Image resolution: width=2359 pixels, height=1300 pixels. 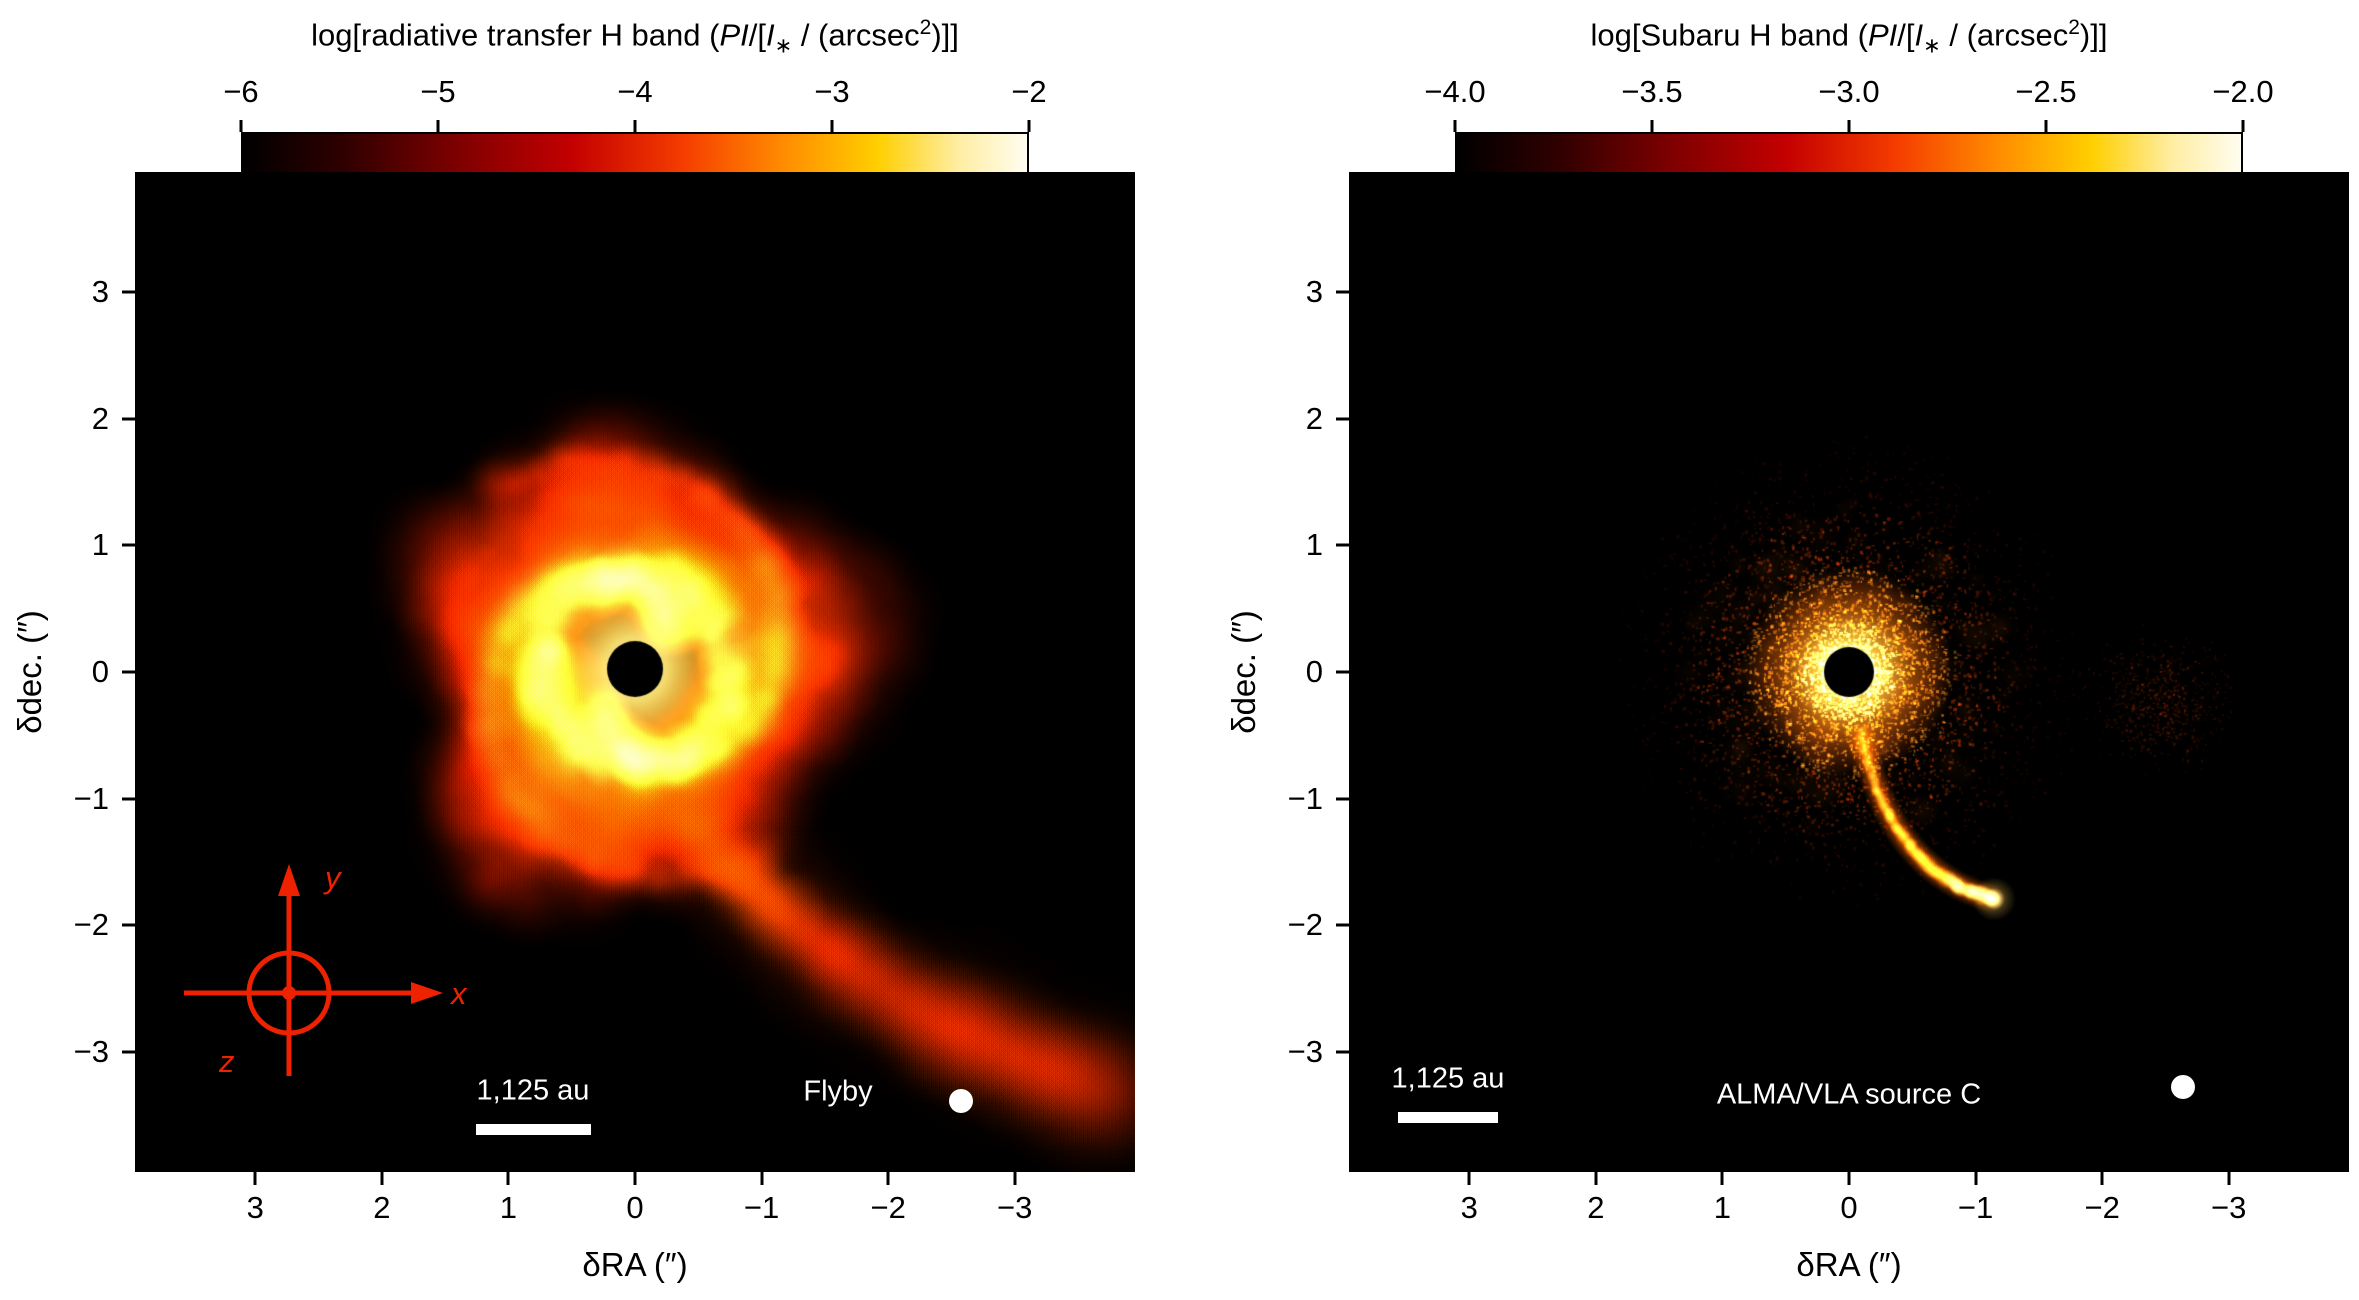 I want to click on y-tick-label: −2, so click(x=1305, y=925).